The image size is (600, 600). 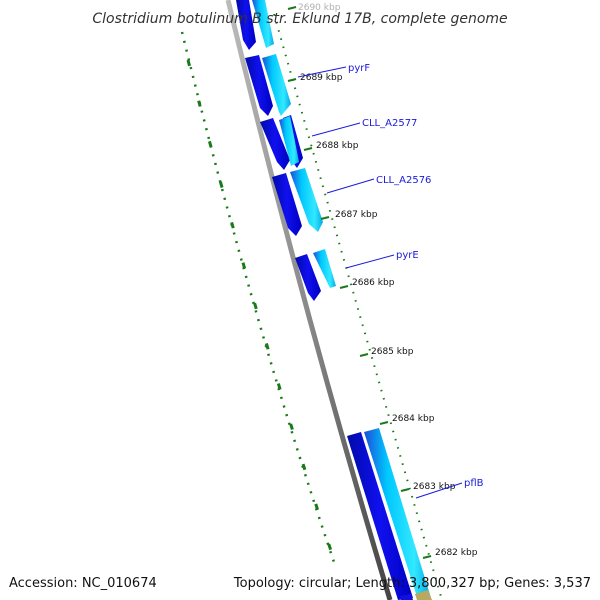 What do you see at coordinates (337, 146) in the screenshot?
I see `kbp-label: 2688 kbp` at bounding box center [337, 146].